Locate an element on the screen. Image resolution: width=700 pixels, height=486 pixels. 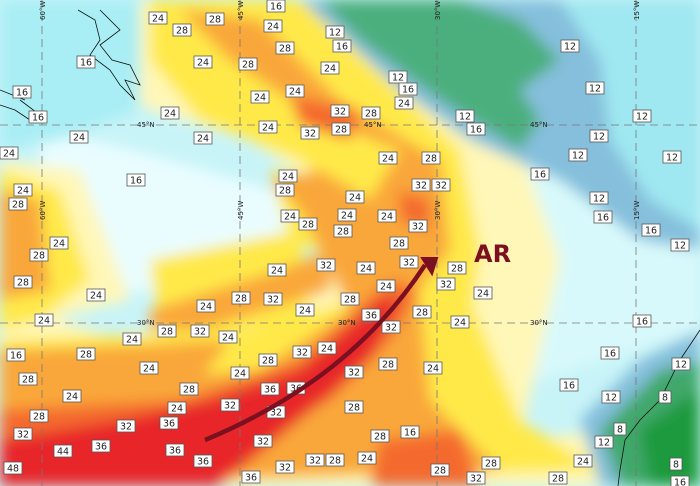
longitude-label: 15°W is located at coordinates (637, 10).